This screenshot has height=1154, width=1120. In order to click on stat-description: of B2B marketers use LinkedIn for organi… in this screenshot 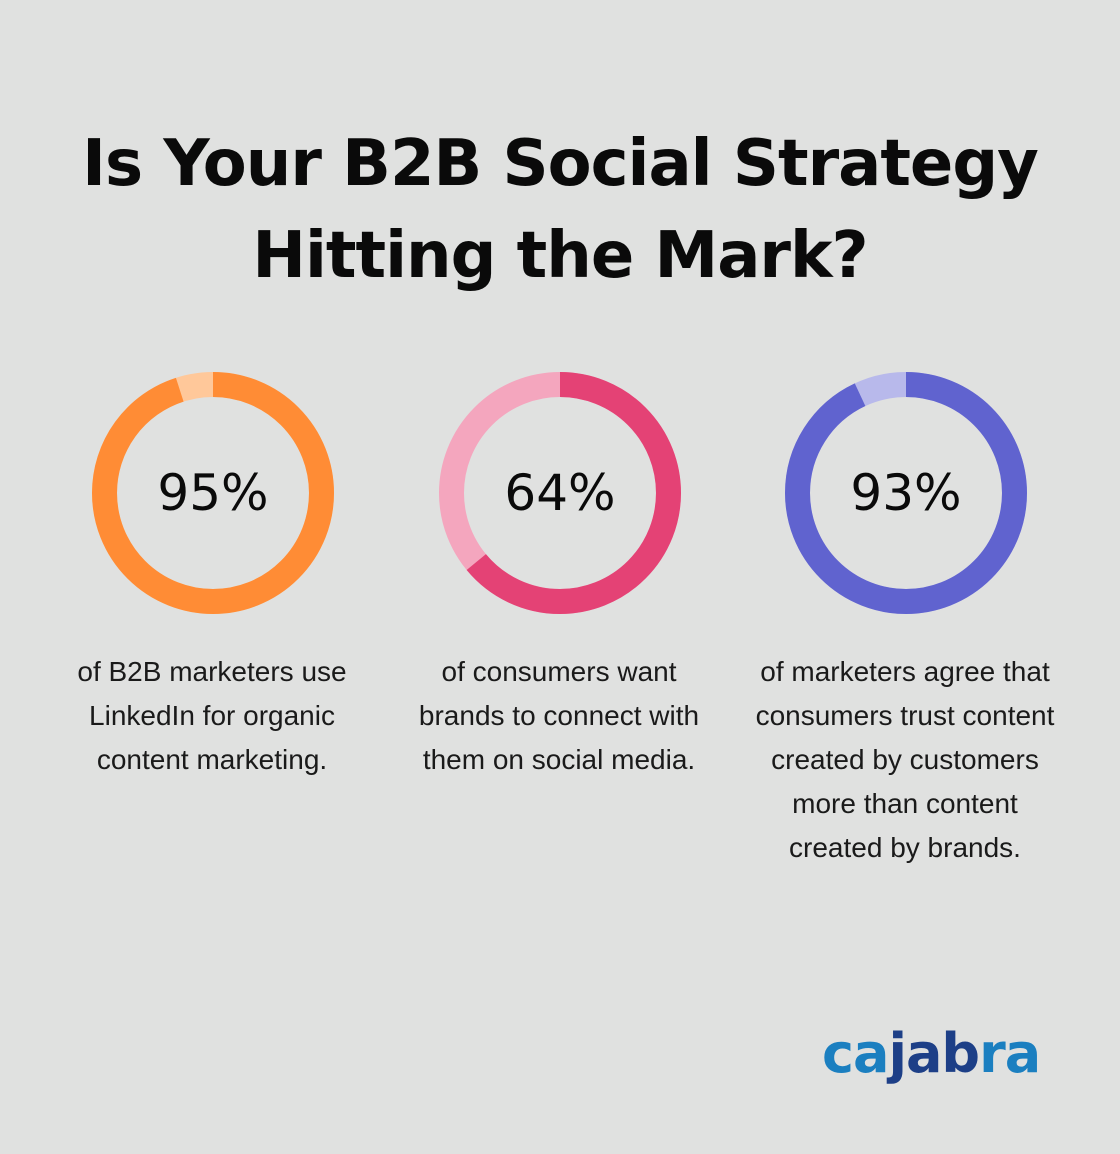, I will do `click(212, 715)`.